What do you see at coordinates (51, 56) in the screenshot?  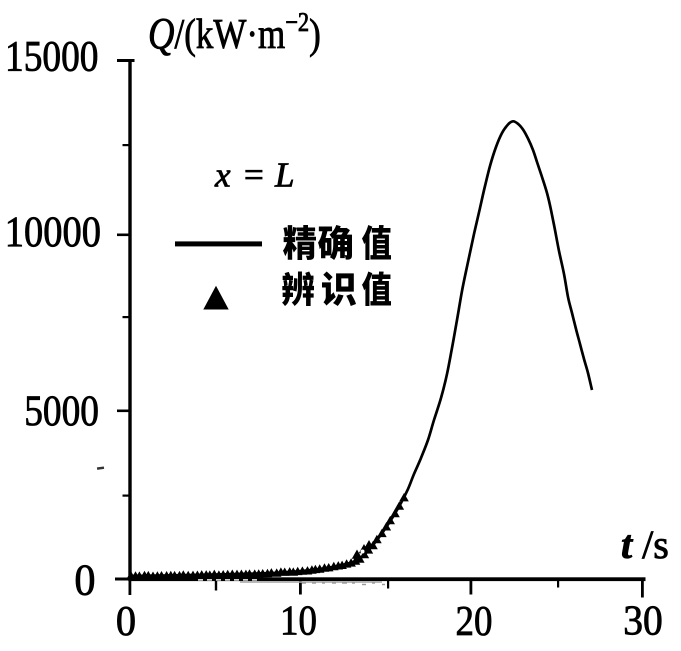 I see `svg-text: 15000` at bounding box center [51, 56].